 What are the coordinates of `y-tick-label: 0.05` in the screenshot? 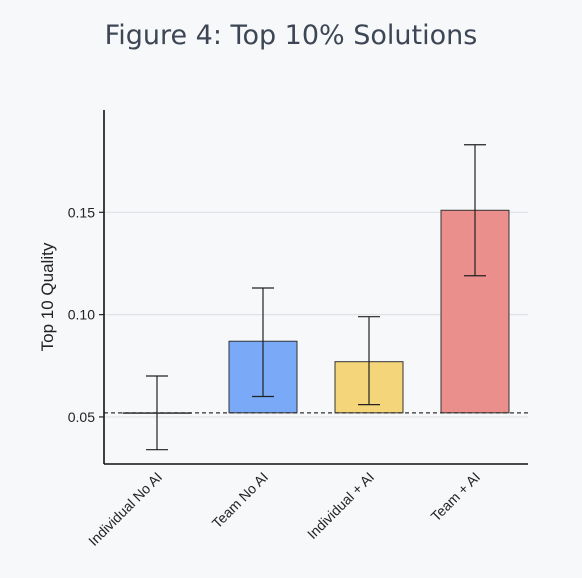 It's located at (81, 417).